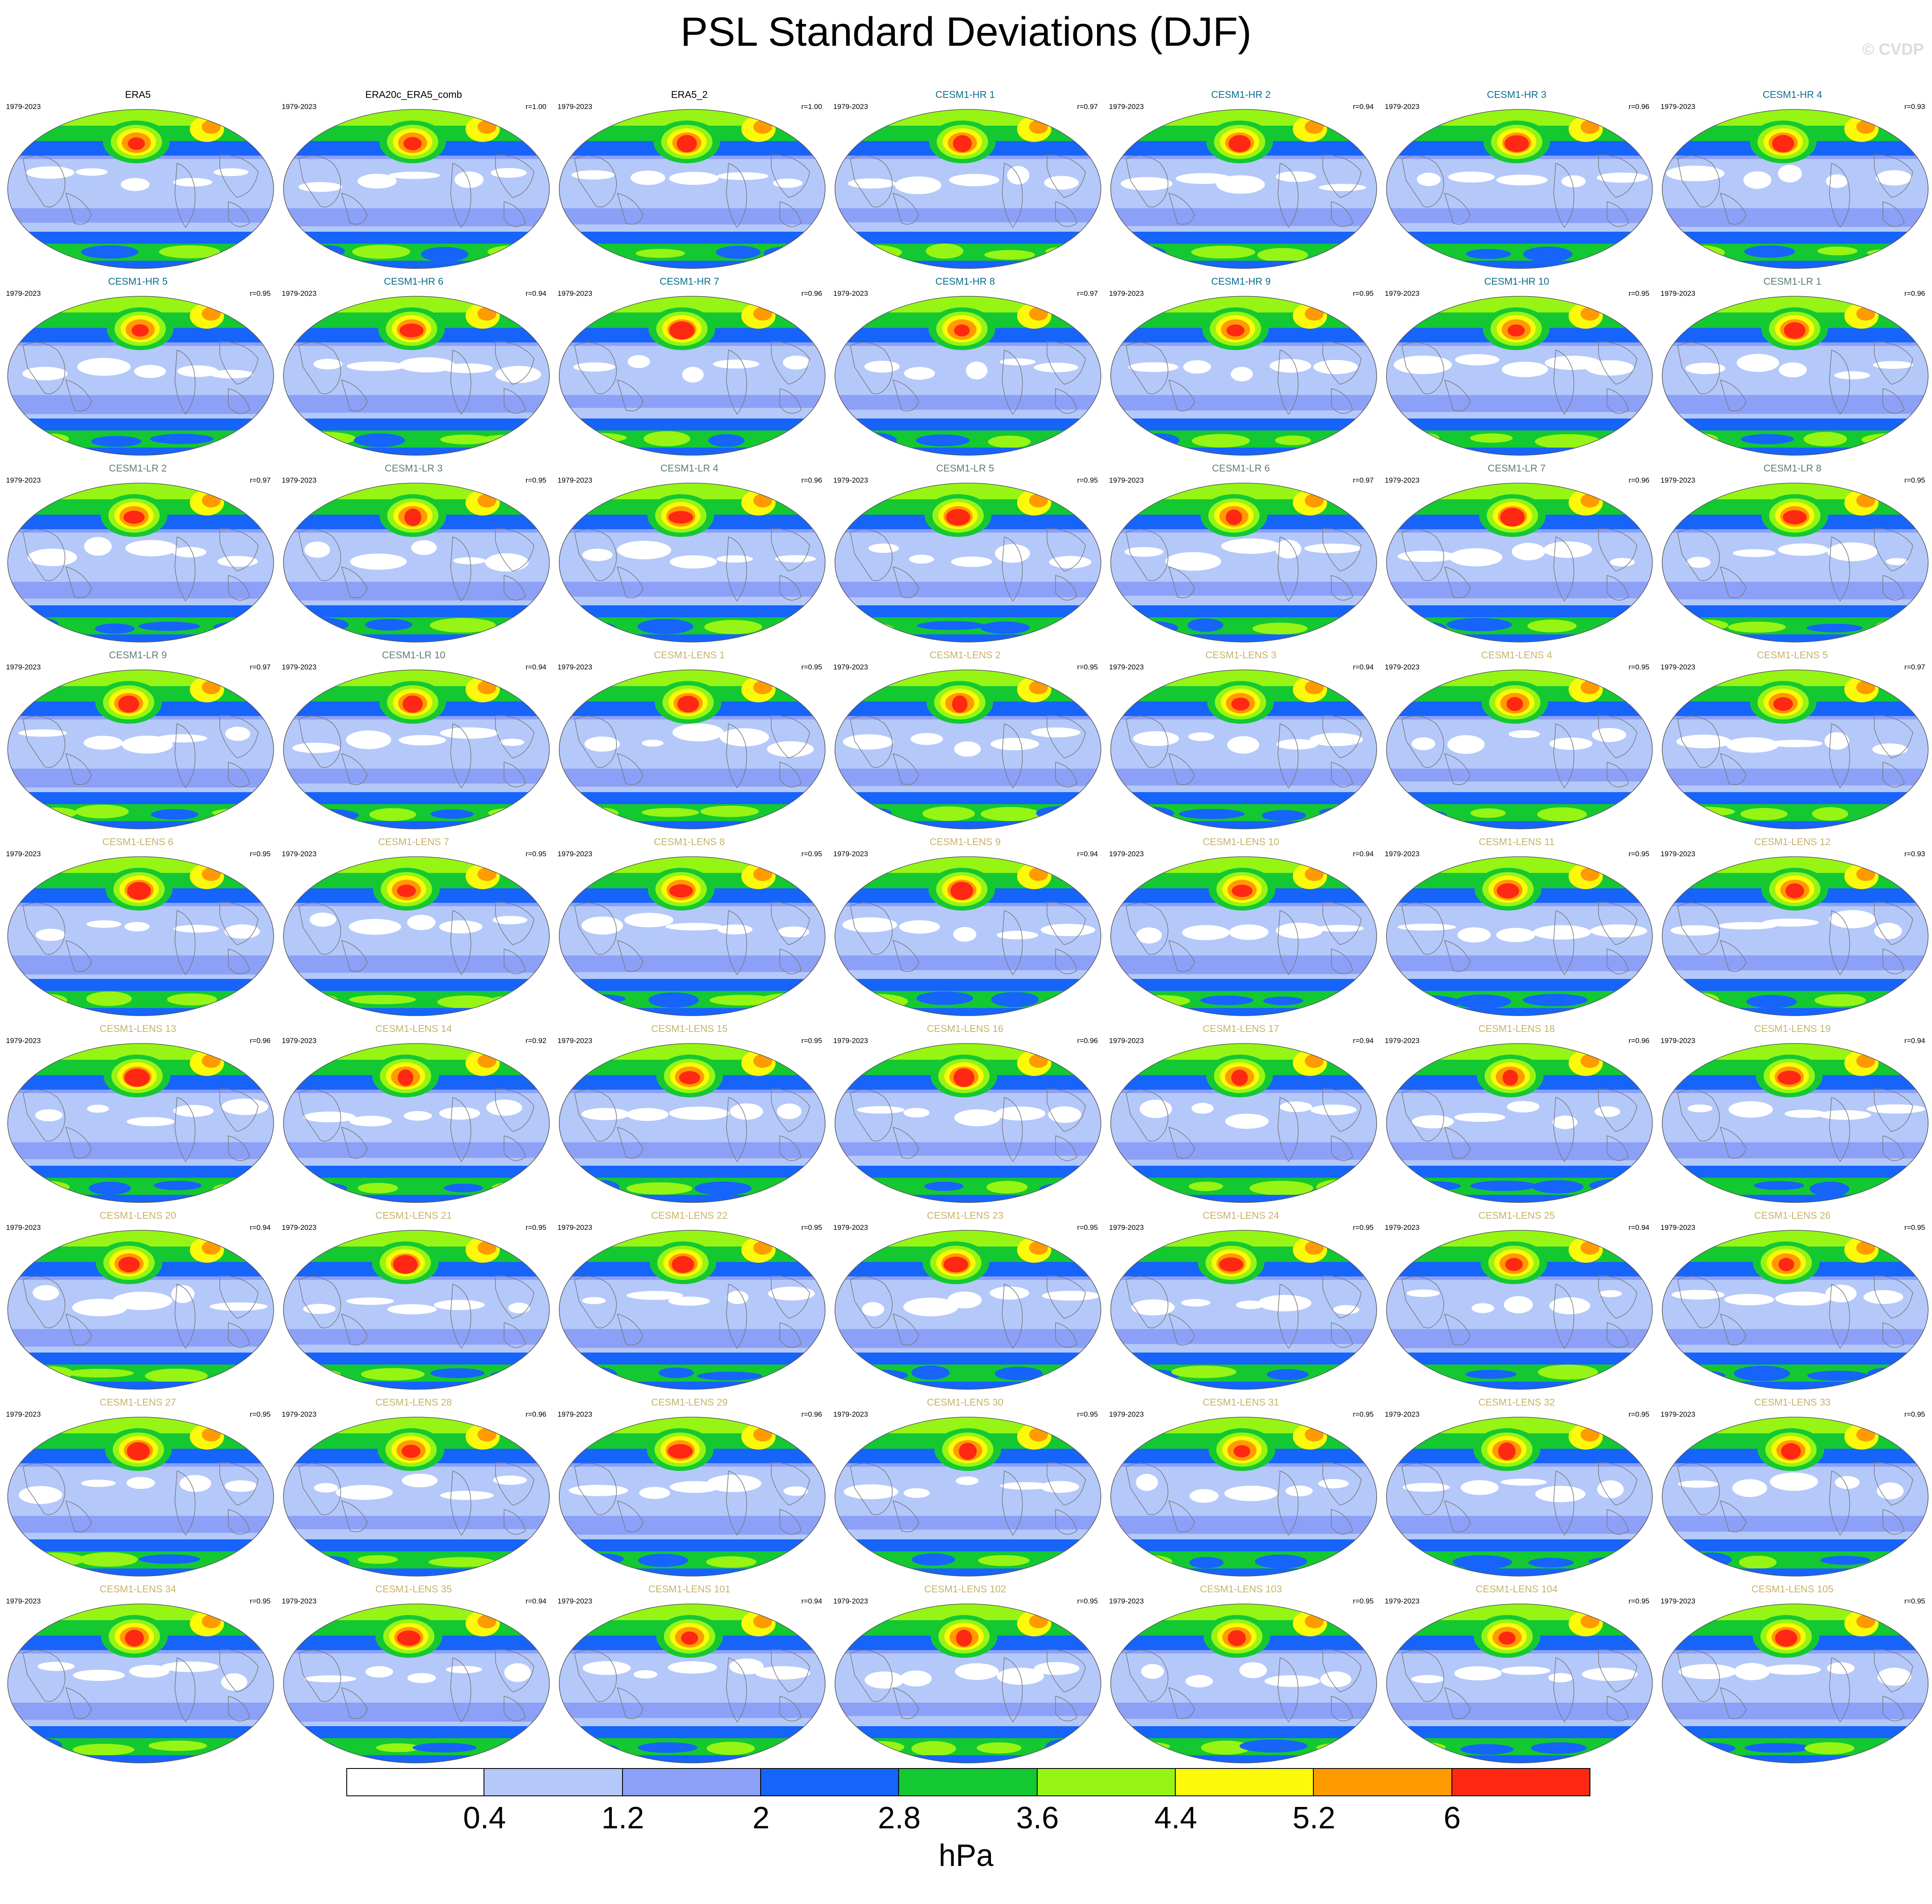  What do you see at coordinates (1793, 468) in the screenshot?
I see `panel-title: CESM1-LR 8` at bounding box center [1793, 468].